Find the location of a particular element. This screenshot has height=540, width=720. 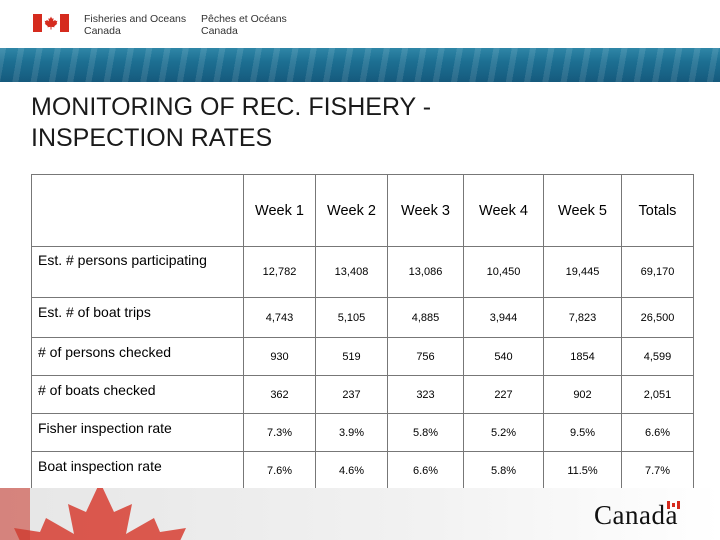

table-cell: 3,944 is located at coordinates (503, 317).